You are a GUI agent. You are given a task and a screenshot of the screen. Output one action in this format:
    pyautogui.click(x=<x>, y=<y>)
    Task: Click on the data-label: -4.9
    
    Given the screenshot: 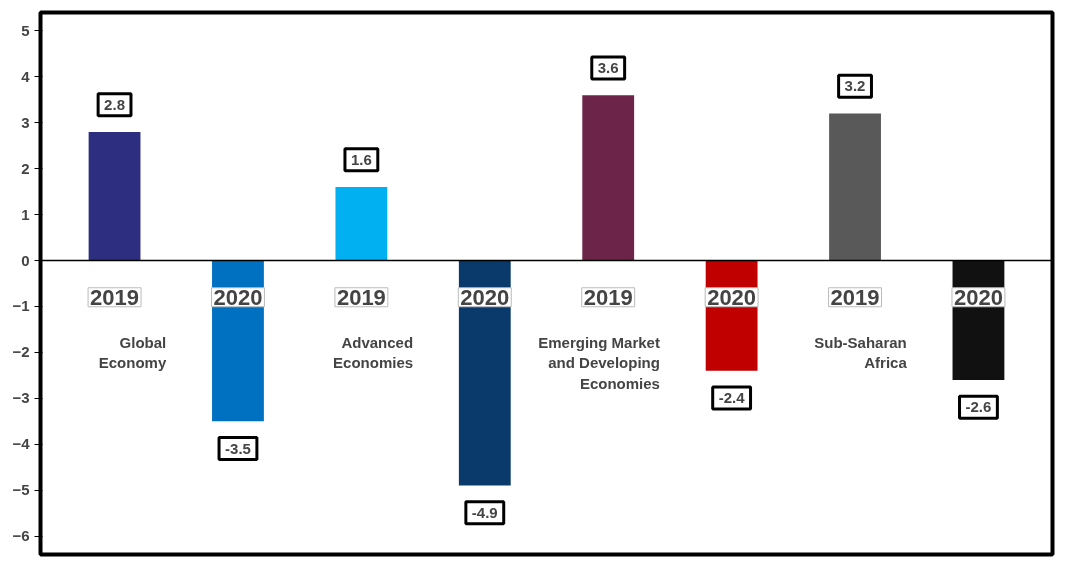 What is the action you would take?
    pyautogui.click(x=484, y=512)
    